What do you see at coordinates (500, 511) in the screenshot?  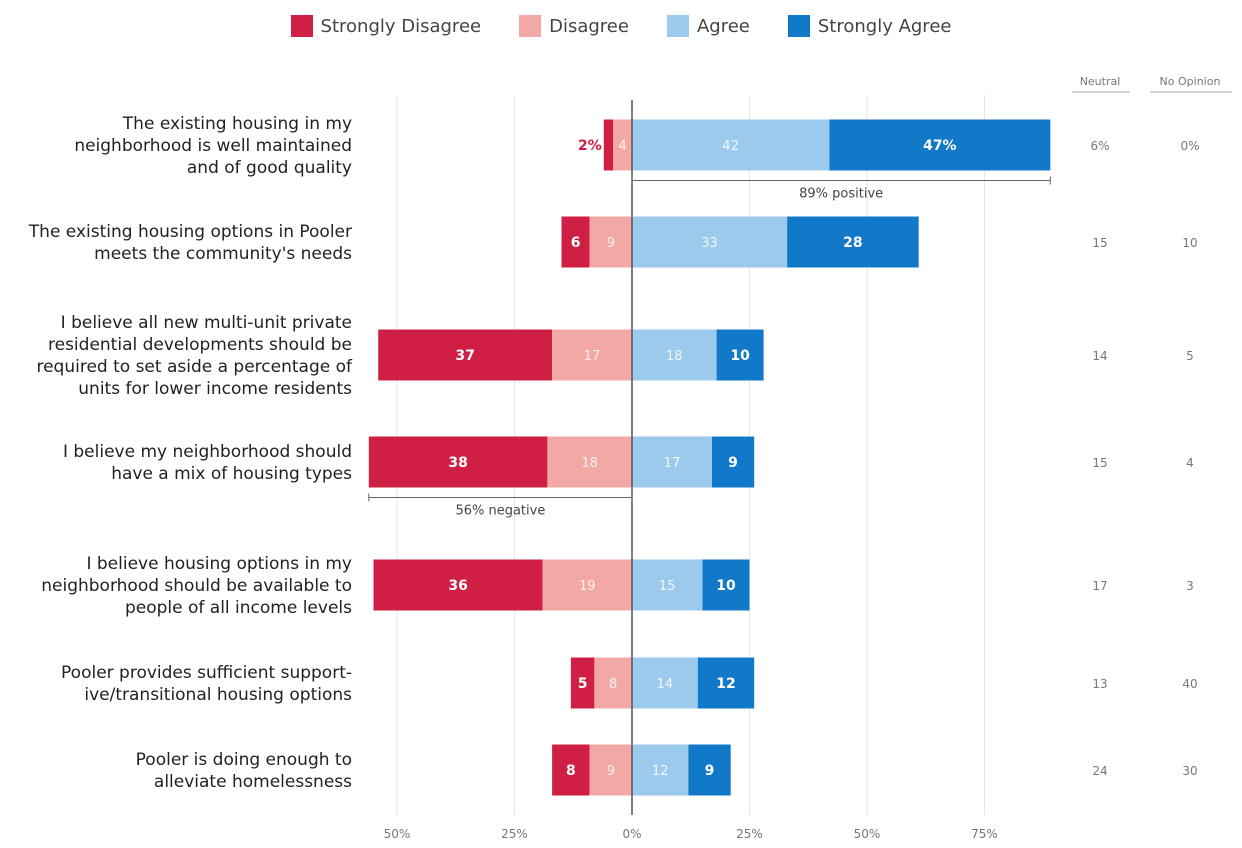 I see `annotation-label: 56% negative` at bounding box center [500, 511].